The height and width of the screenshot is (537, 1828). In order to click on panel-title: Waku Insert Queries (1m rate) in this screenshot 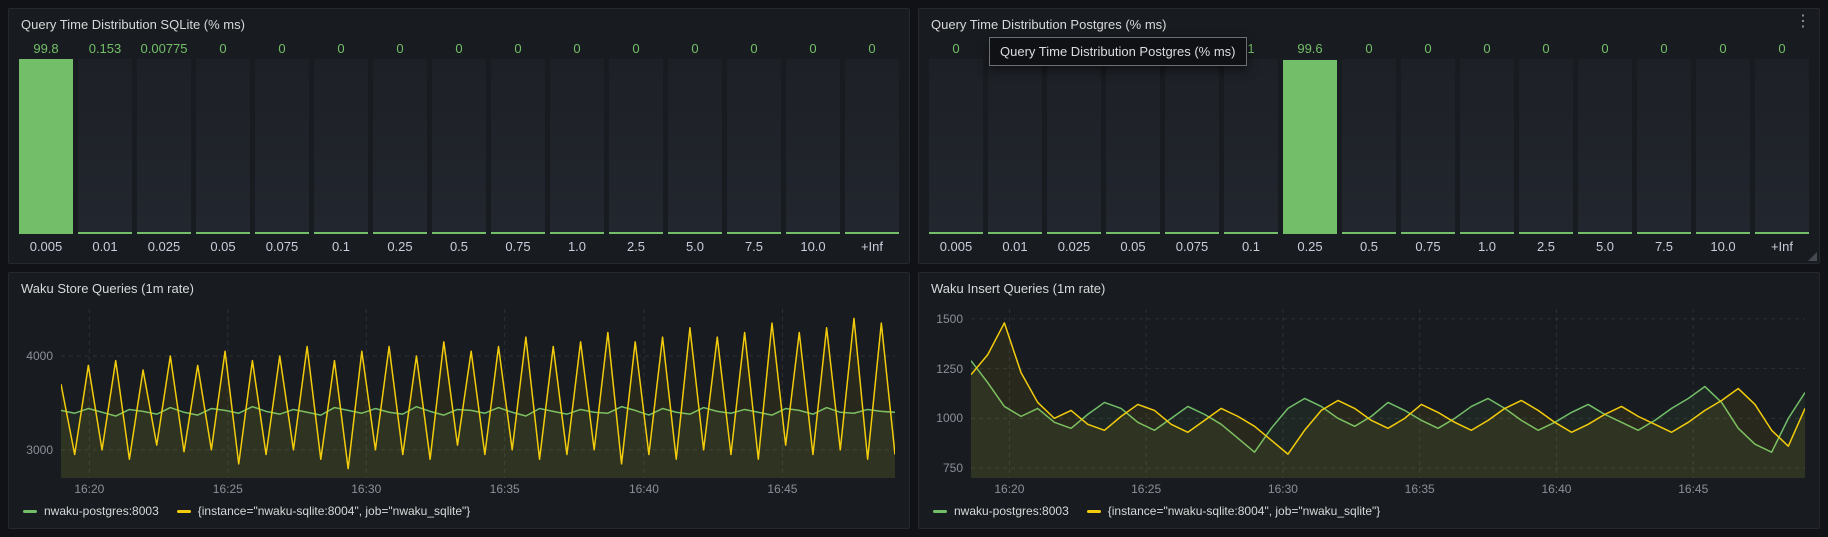, I will do `click(1018, 288)`.